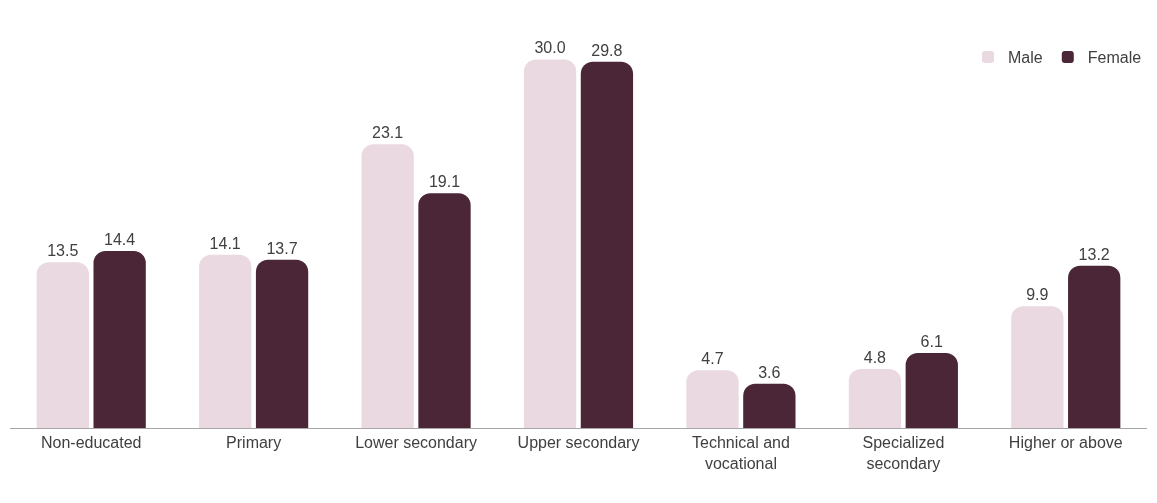 Image resolution: width=1157 pixels, height=503 pixels. What do you see at coordinates (741, 453) in the screenshot?
I see `x-tick-label: Technical and vocational` at bounding box center [741, 453].